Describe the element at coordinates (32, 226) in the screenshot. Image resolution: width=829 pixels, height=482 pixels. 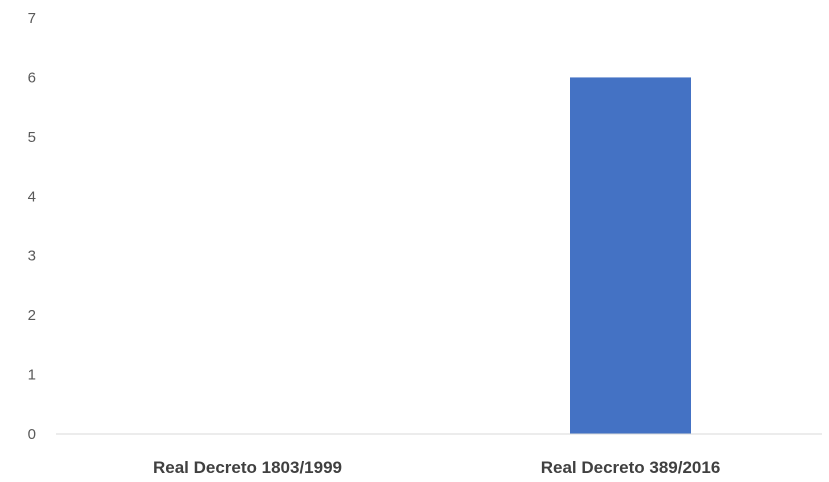
I see `y-axis: 0 1 2 3 4 5 6 7` at that location.